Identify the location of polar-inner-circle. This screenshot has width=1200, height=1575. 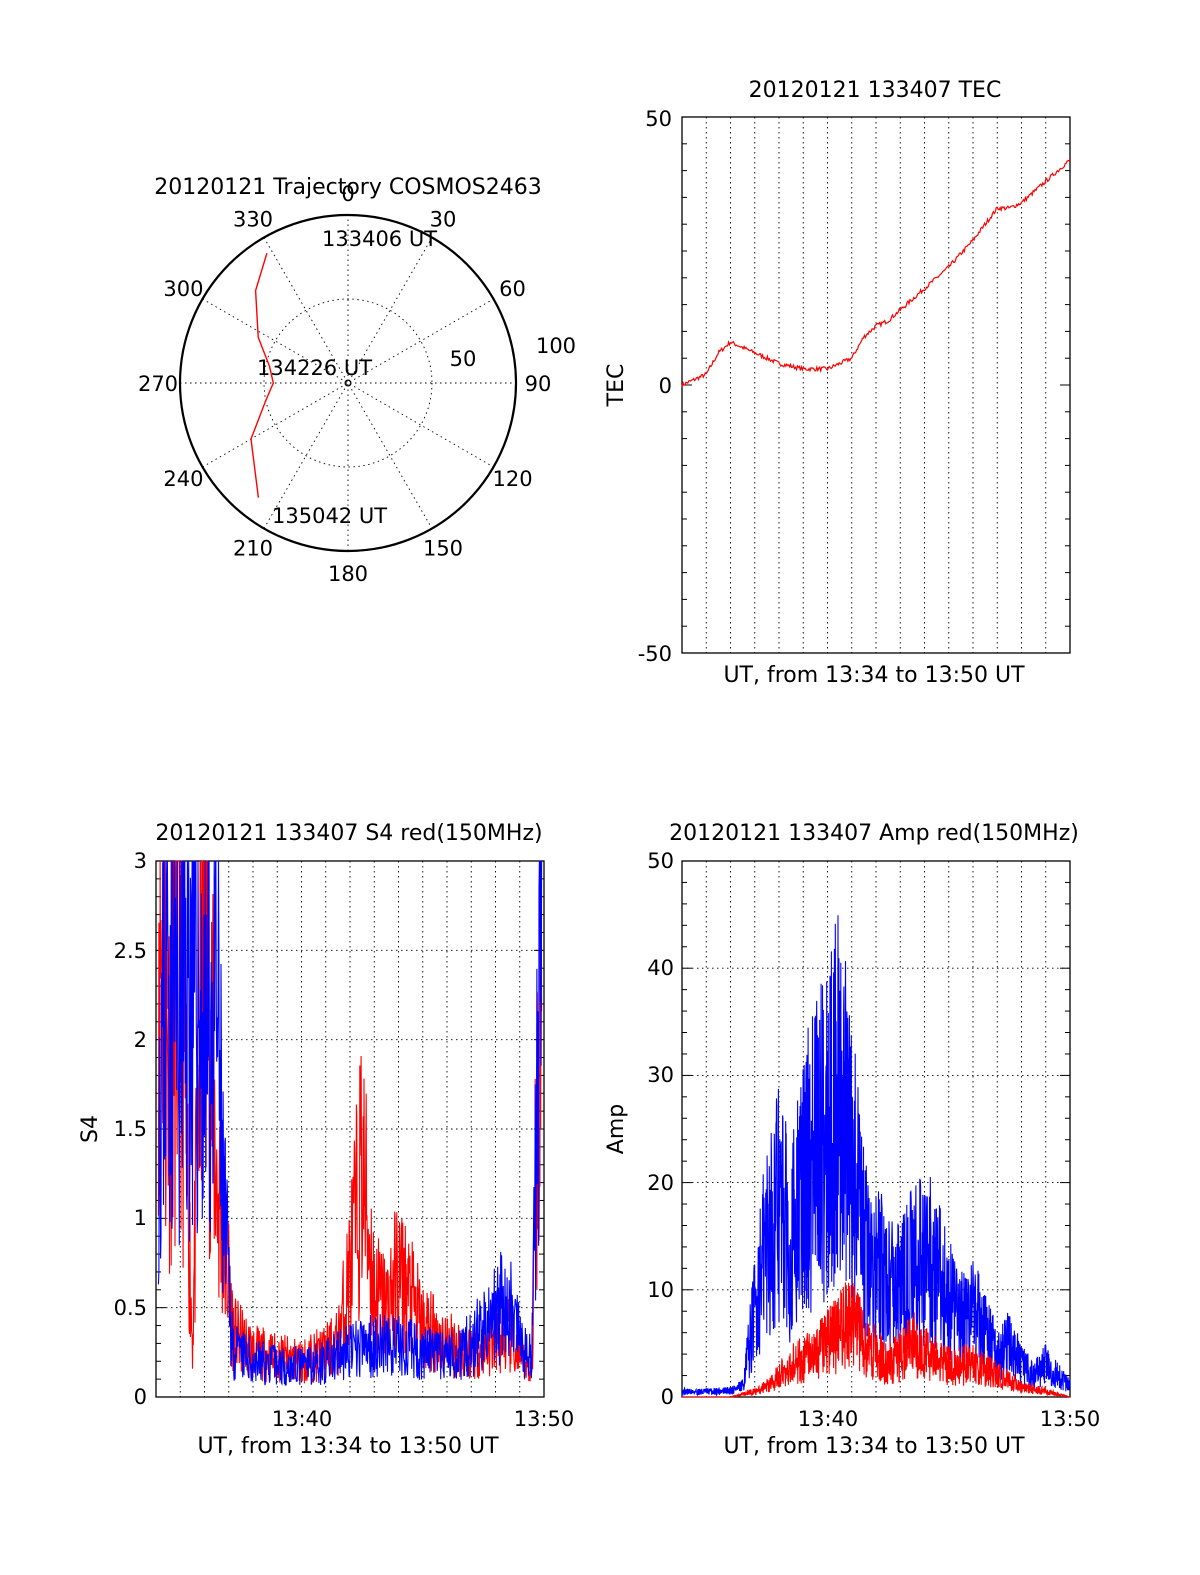
(348, 383).